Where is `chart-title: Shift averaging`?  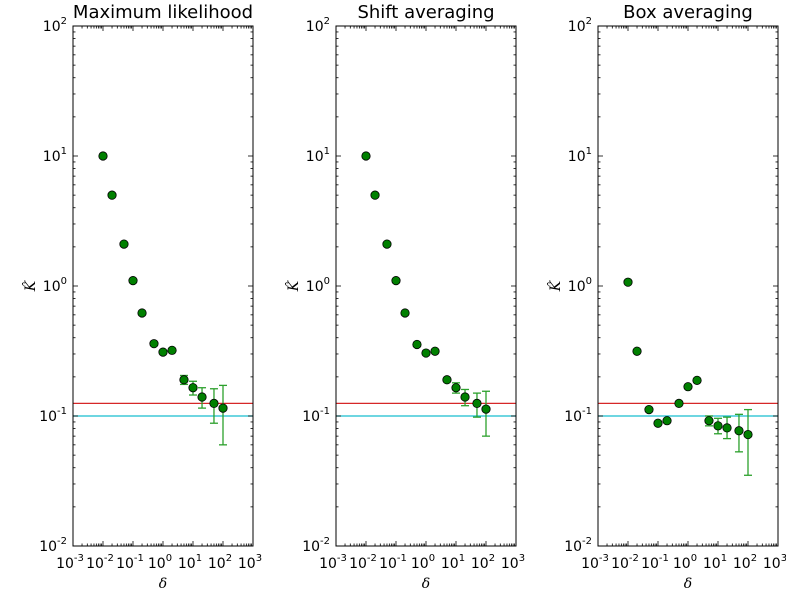
chart-title: Shift averaging is located at coordinates (425, 12).